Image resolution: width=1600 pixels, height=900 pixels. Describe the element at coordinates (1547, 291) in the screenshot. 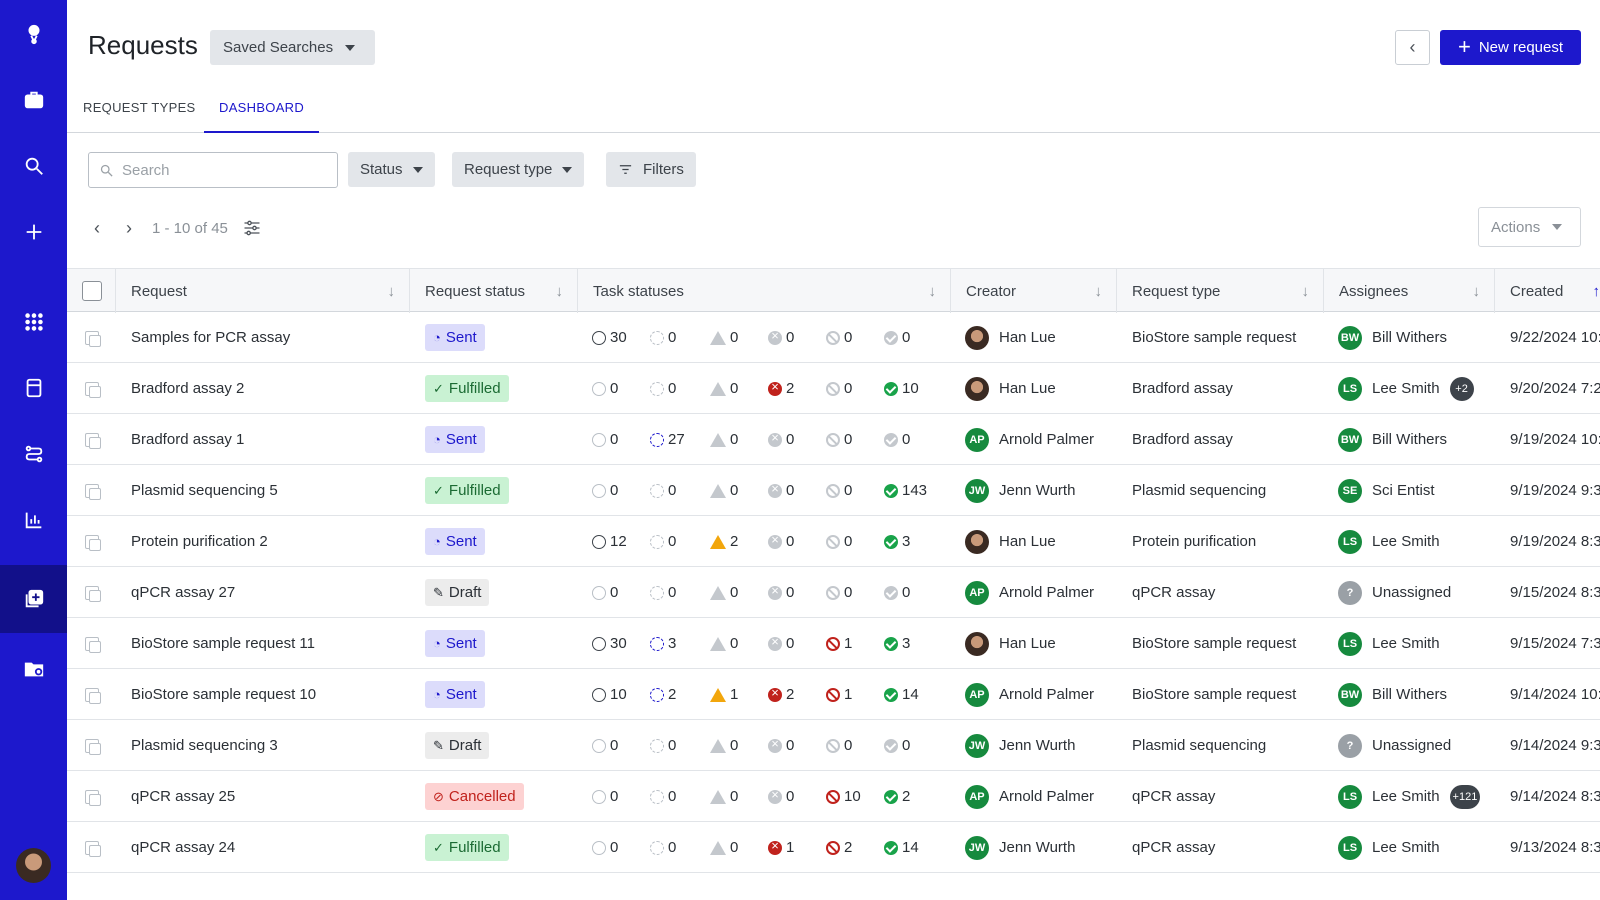

I see `column-header-created: Created ↑` at that location.